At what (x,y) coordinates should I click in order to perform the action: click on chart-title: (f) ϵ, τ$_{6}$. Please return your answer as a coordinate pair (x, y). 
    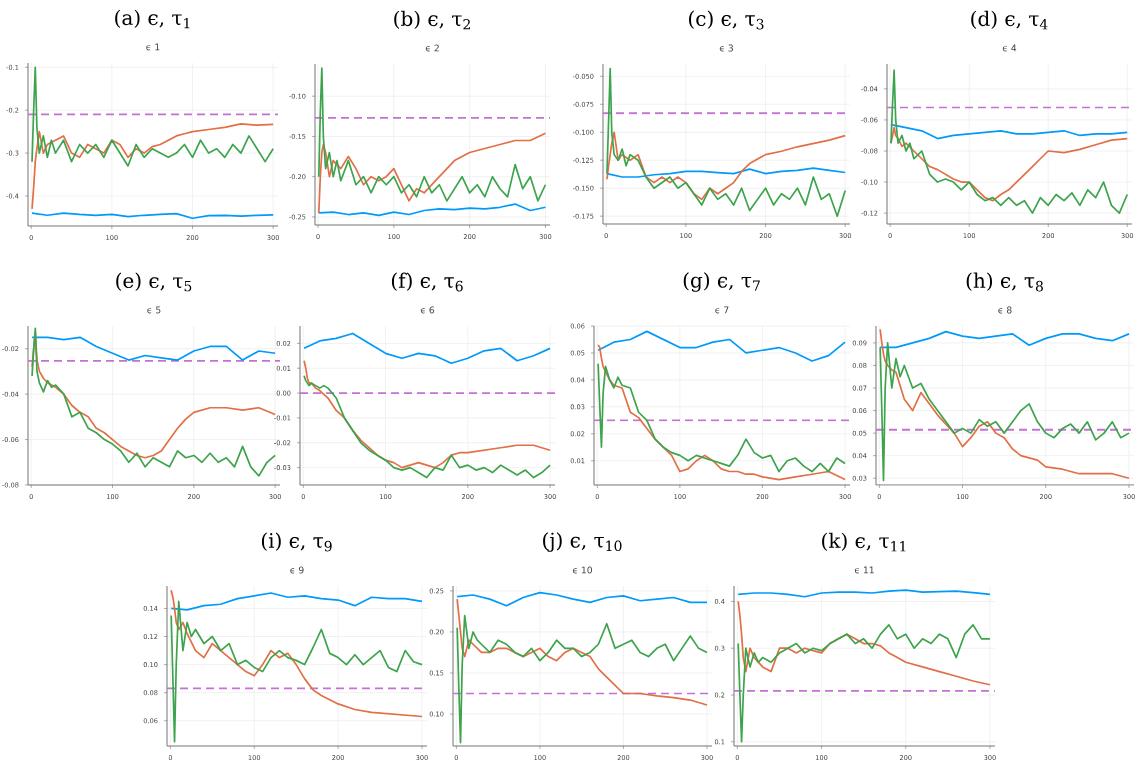
    Looking at the image, I should click on (427, 282).